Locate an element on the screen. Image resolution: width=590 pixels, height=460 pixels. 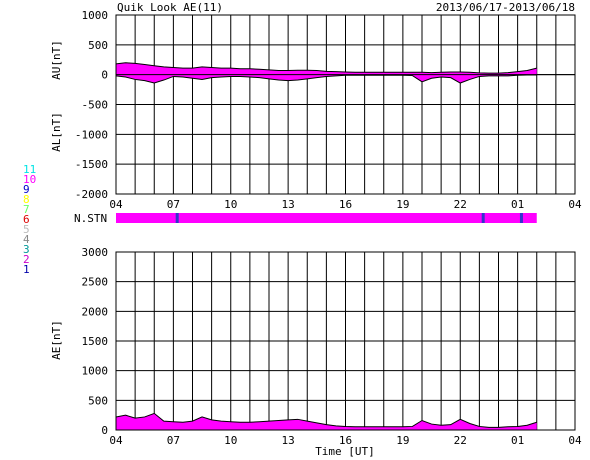
au-al-xtick-label: 16 is located at coordinates (345, 204).